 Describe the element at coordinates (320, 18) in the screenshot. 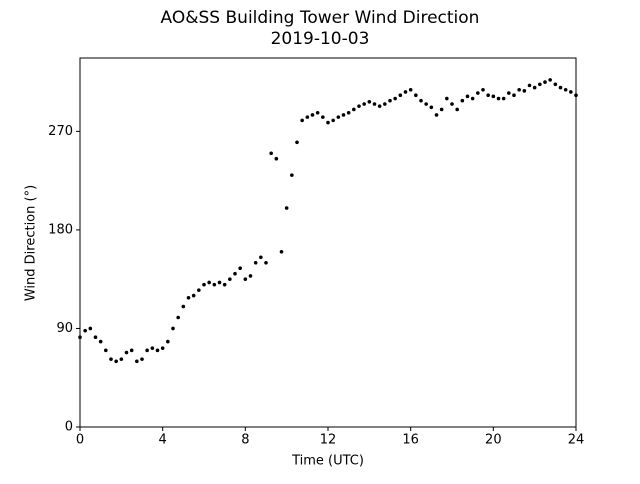

I see `chart-title: AO&SS Building Tower Wind Direction` at that location.